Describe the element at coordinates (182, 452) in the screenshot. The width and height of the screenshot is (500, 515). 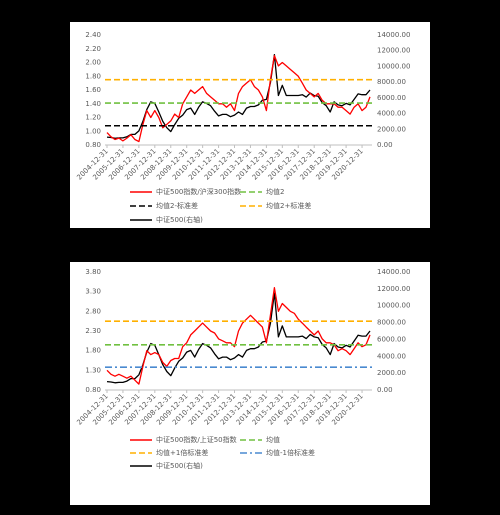
I see `legend-label: 均值+1倍标准差` at that location.